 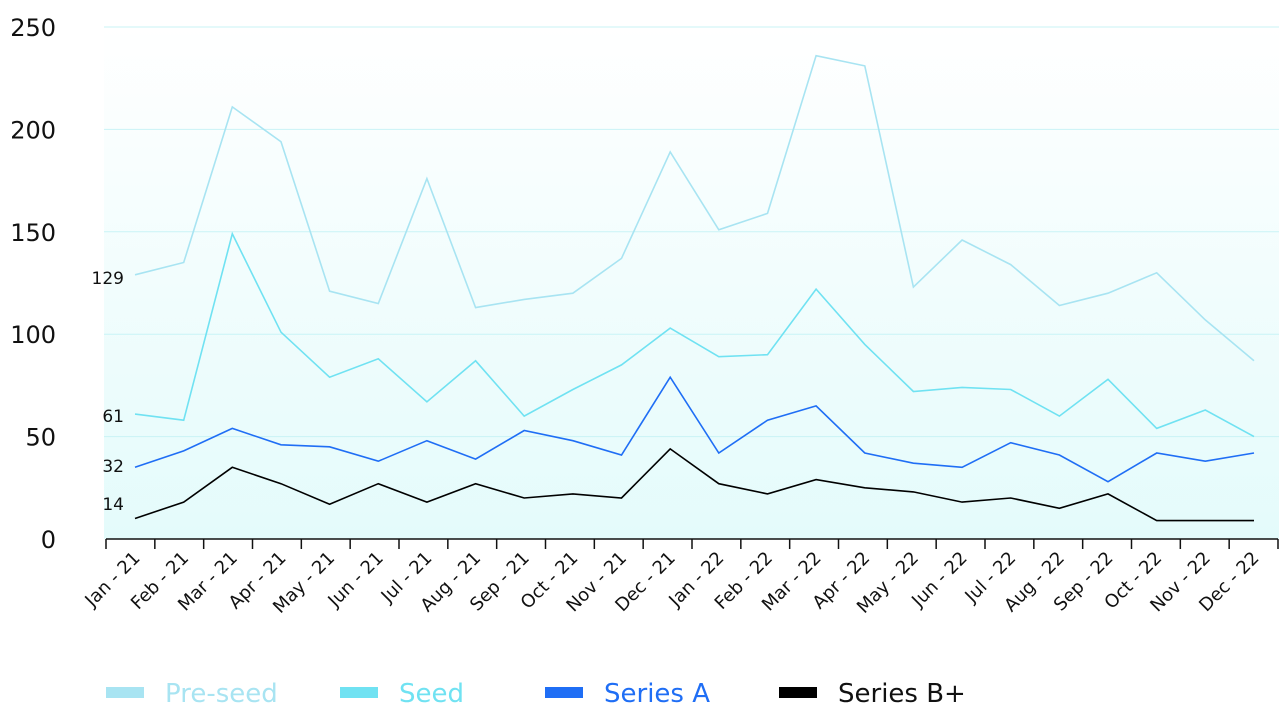 What do you see at coordinates (657, 694) in the screenshot?
I see `legend-label: Series A` at bounding box center [657, 694].